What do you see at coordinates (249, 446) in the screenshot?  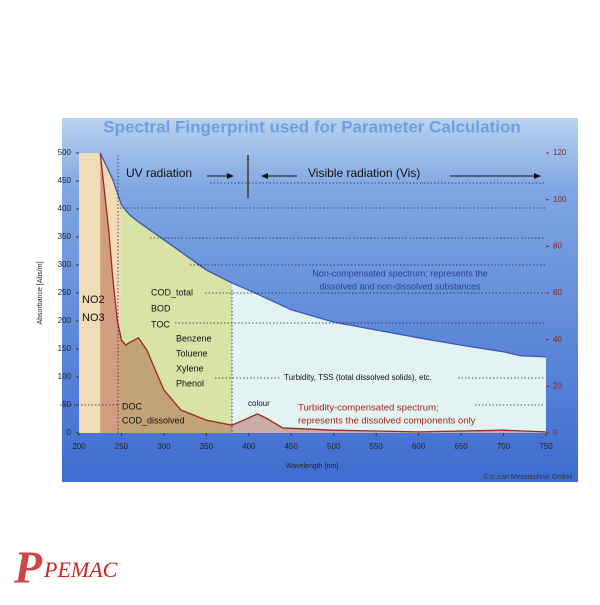 I see `x-tick-label: 400` at bounding box center [249, 446].